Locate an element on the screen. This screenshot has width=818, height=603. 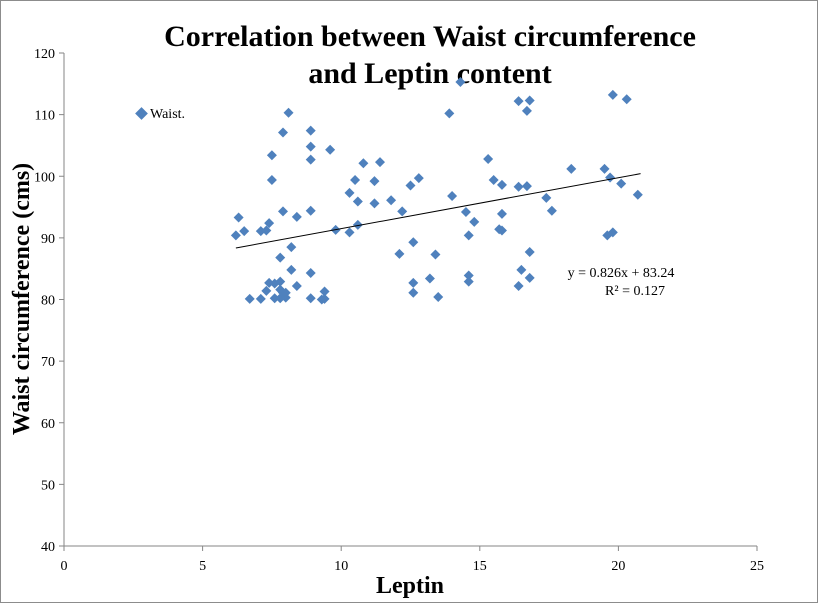
y-tick-label: 70 is located at coordinates (48, 362).